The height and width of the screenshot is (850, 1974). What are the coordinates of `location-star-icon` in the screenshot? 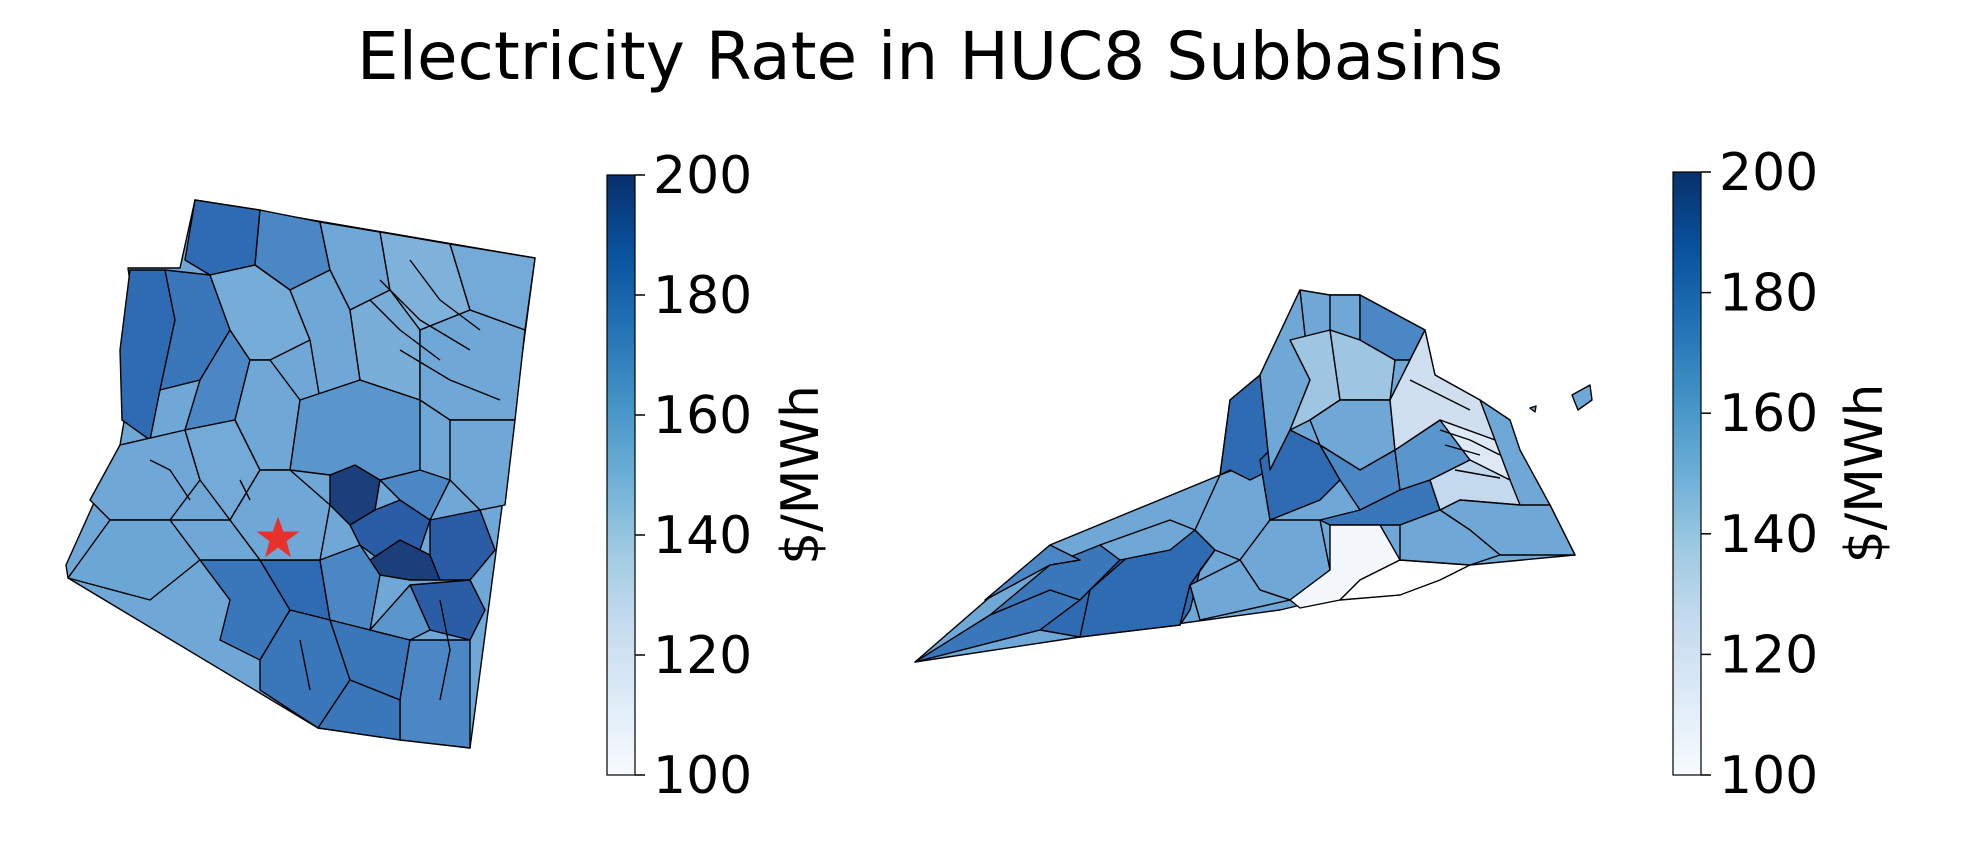 It's located at (278, 537).